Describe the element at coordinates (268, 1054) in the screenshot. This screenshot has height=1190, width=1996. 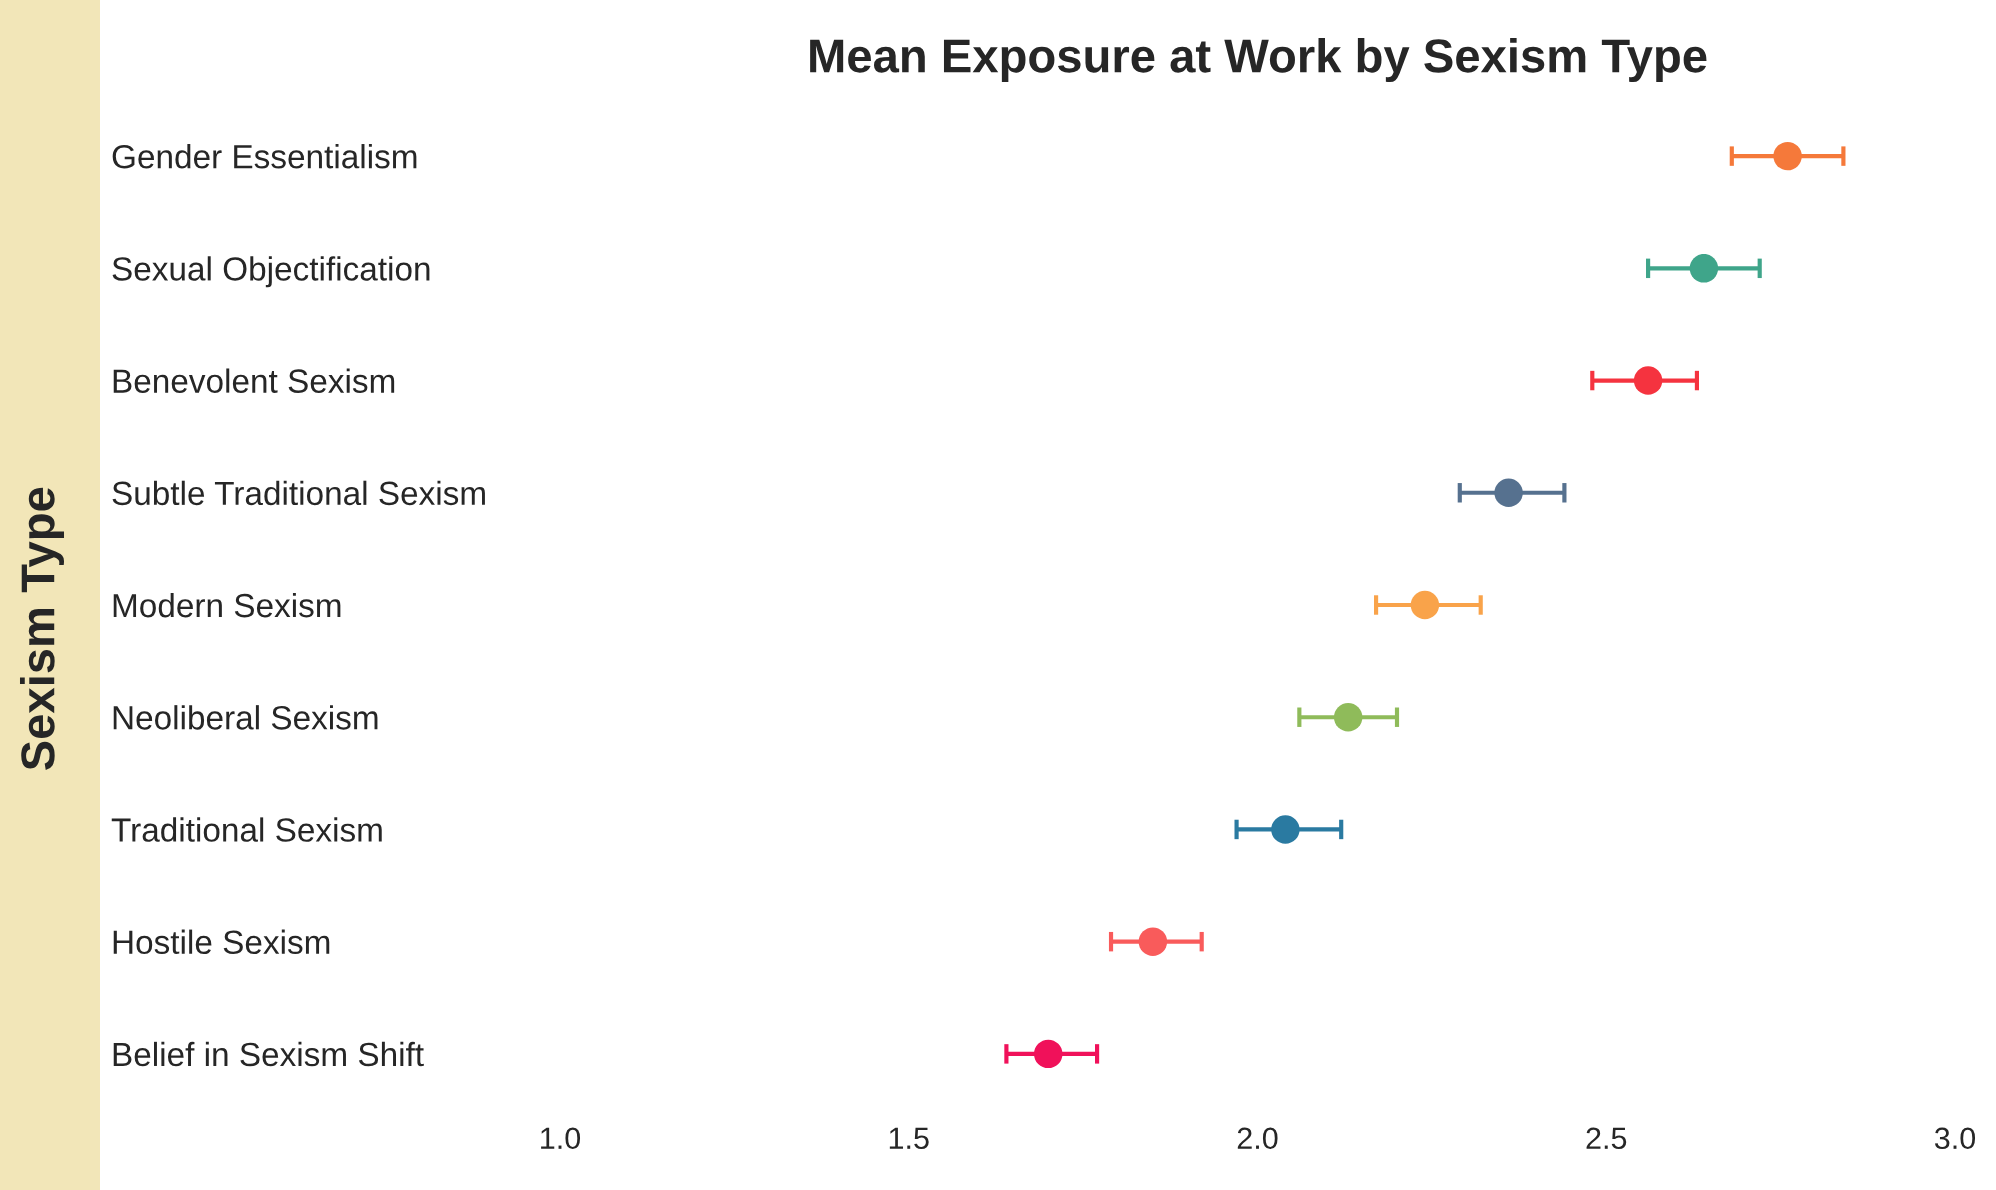
I see `y-tick-label: Belief in Sexism Shift` at that location.